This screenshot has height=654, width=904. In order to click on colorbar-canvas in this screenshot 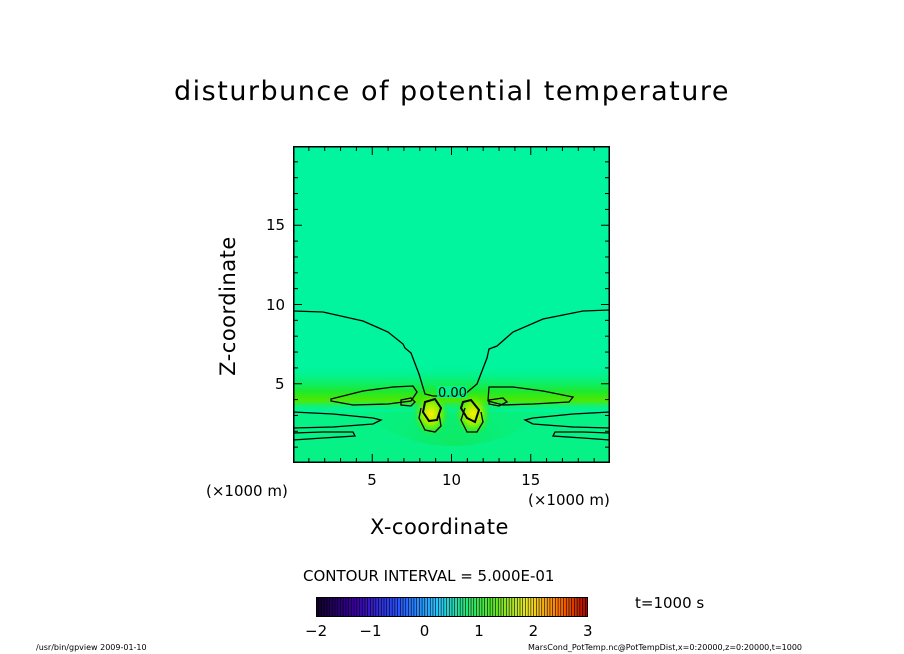, I will do `click(452, 607)`.